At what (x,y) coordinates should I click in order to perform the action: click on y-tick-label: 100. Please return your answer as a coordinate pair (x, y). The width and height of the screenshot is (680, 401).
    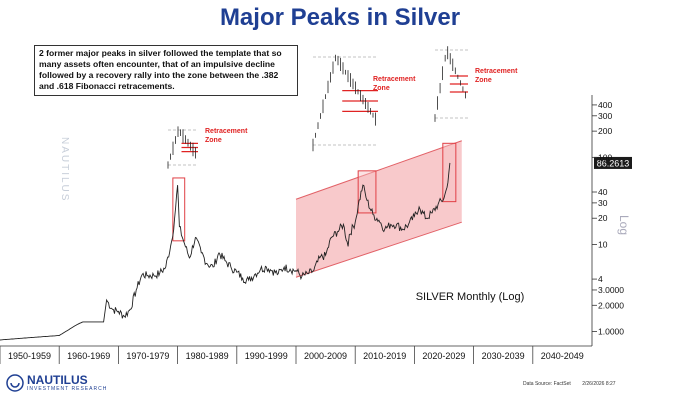
    Looking at the image, I should click on (605, 157).